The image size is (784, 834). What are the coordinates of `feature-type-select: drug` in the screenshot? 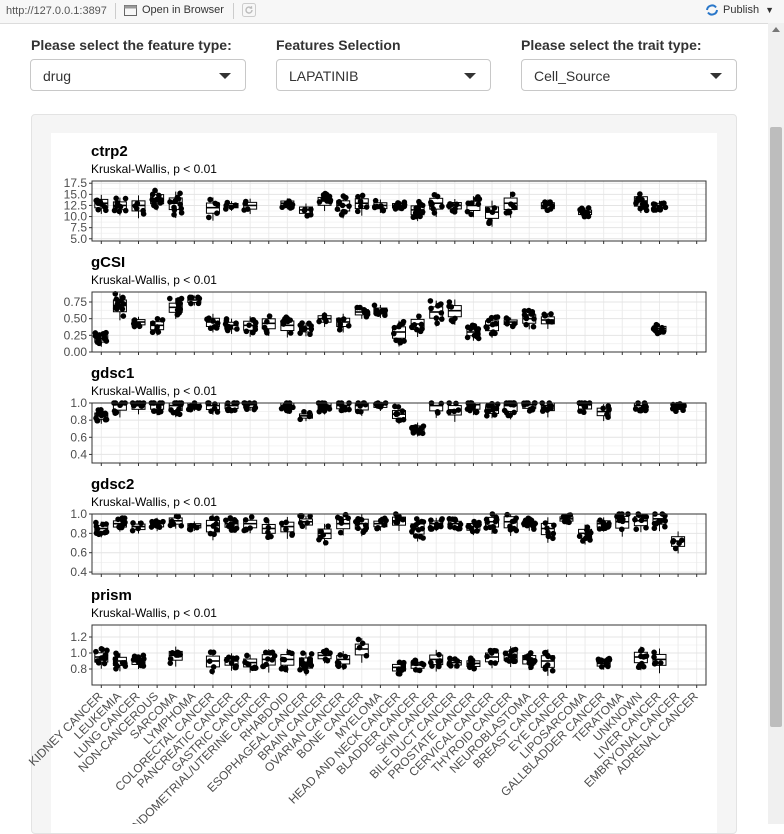 It's located at (138, 75).